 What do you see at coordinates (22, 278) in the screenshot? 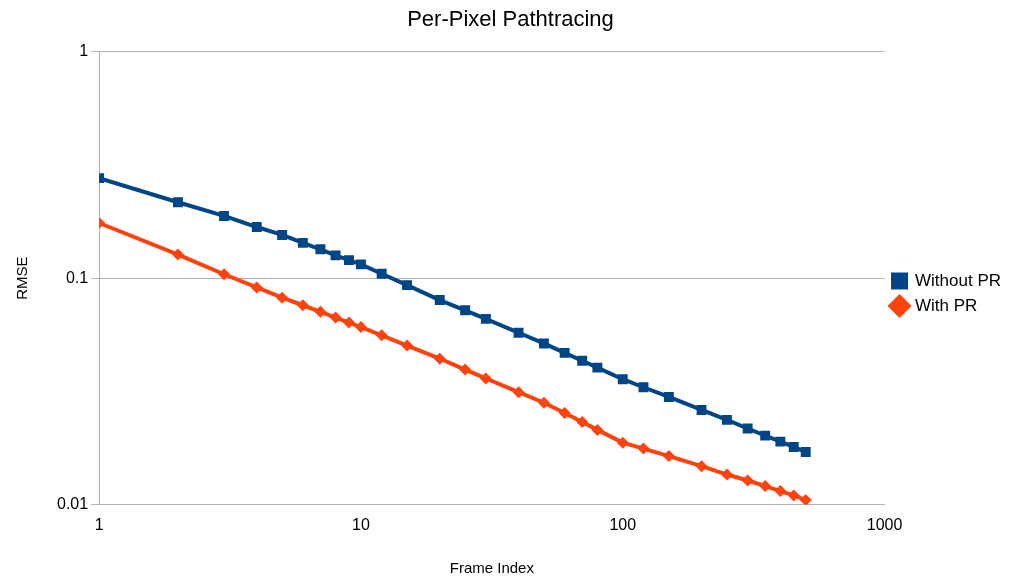
I see `y-axis-title: RMSE` at bounding box center [22, 278].